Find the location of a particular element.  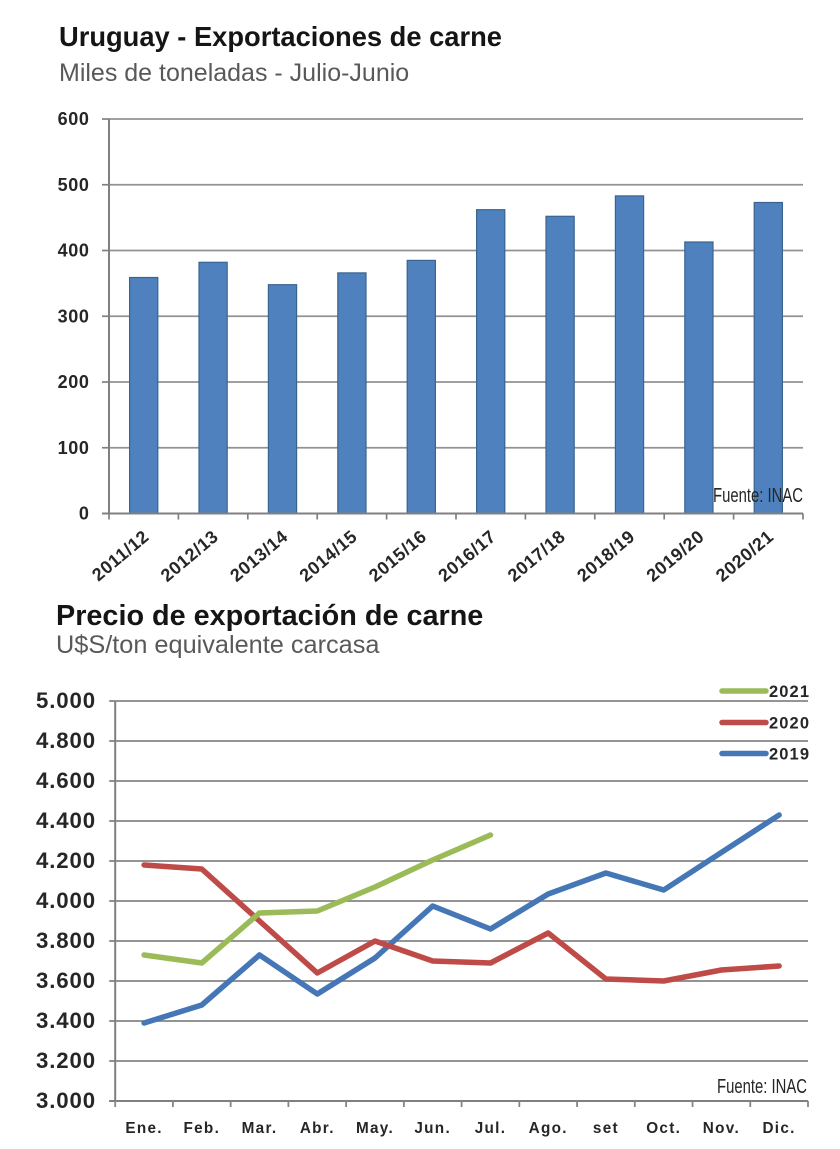

svg-text: Jun. is located at coordinates (432, 1128).